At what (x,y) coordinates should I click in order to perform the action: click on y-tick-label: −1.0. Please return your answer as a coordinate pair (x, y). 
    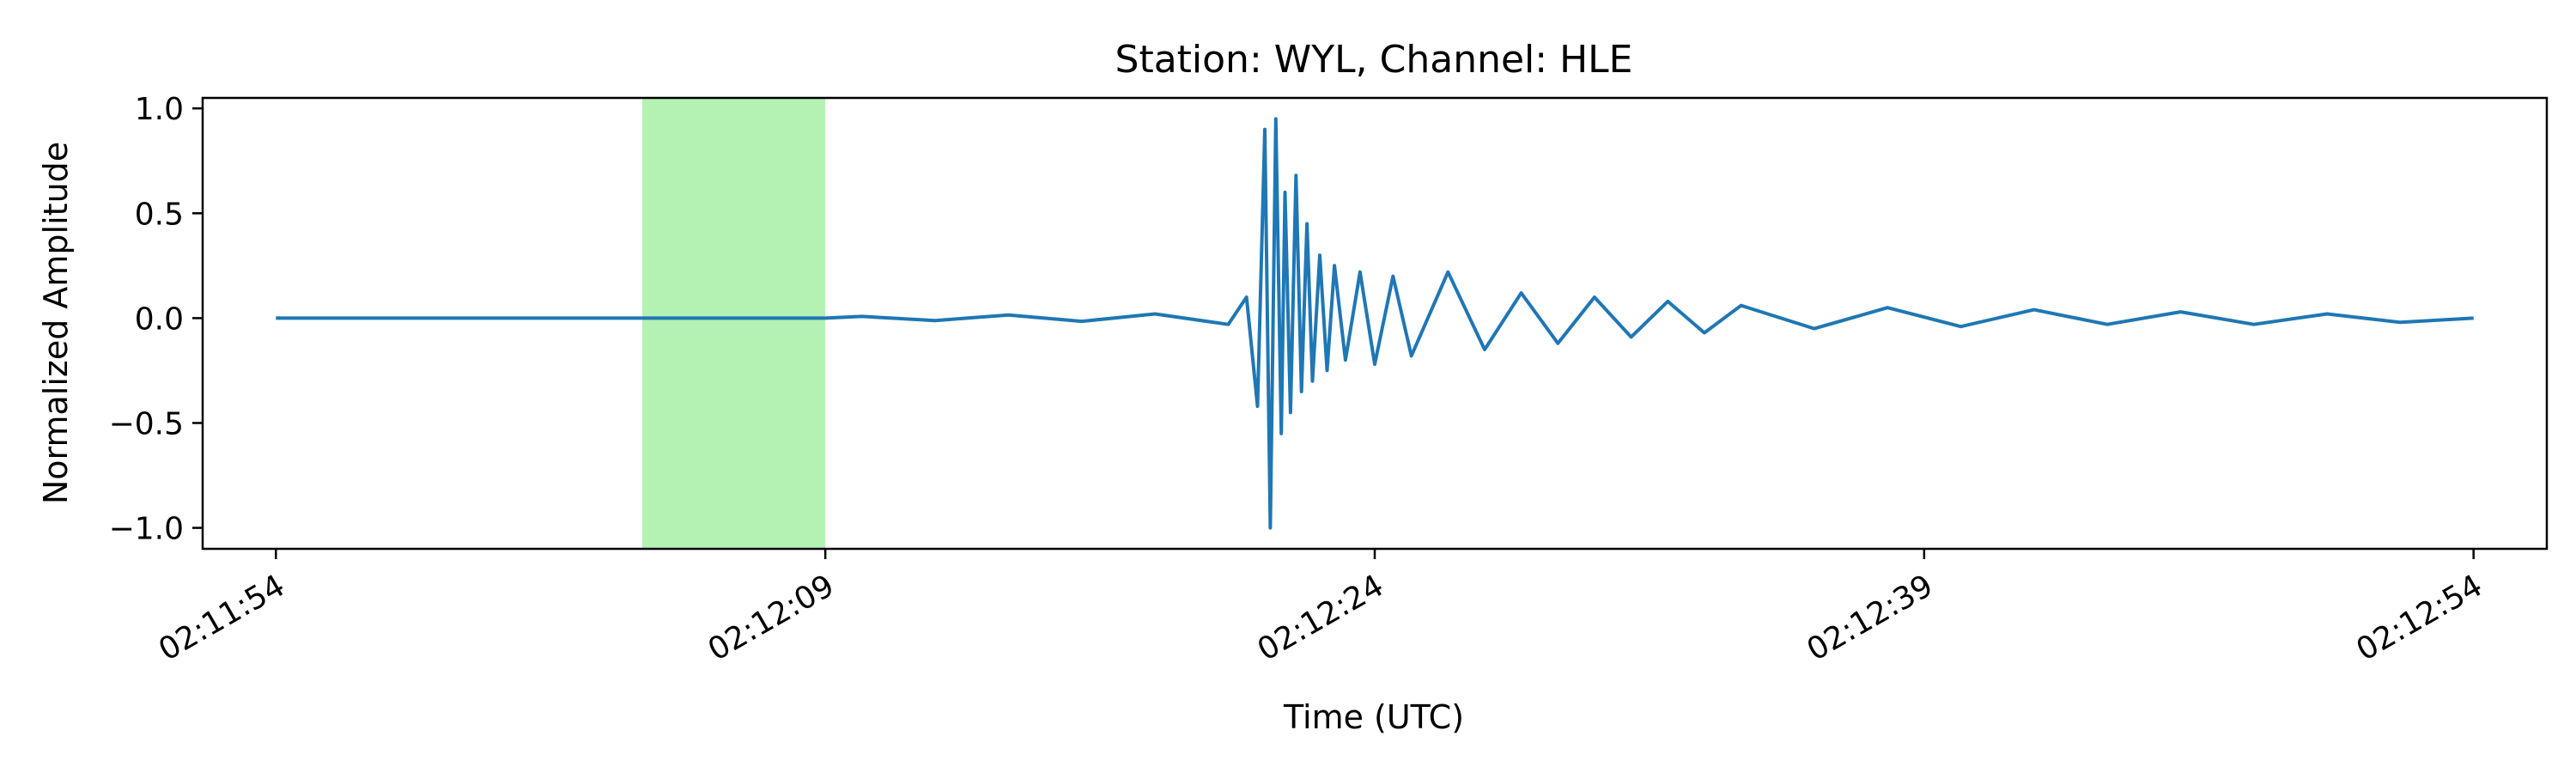
    Looking at the image, I should click on (146, 529).